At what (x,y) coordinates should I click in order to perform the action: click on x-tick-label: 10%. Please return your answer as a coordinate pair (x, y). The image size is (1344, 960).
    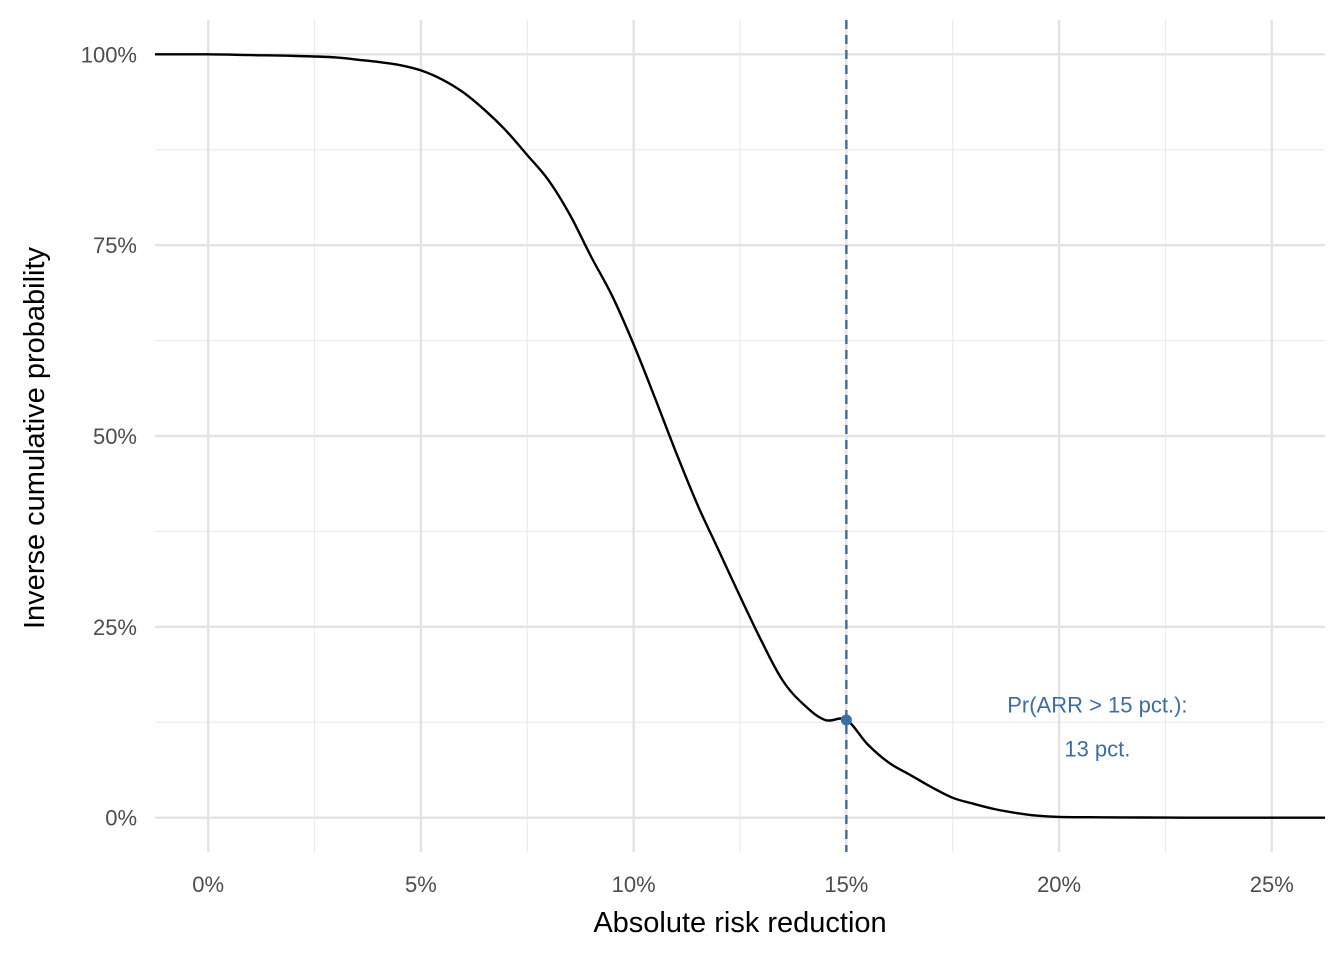
    Looking at the image, I should click on (634, 884).